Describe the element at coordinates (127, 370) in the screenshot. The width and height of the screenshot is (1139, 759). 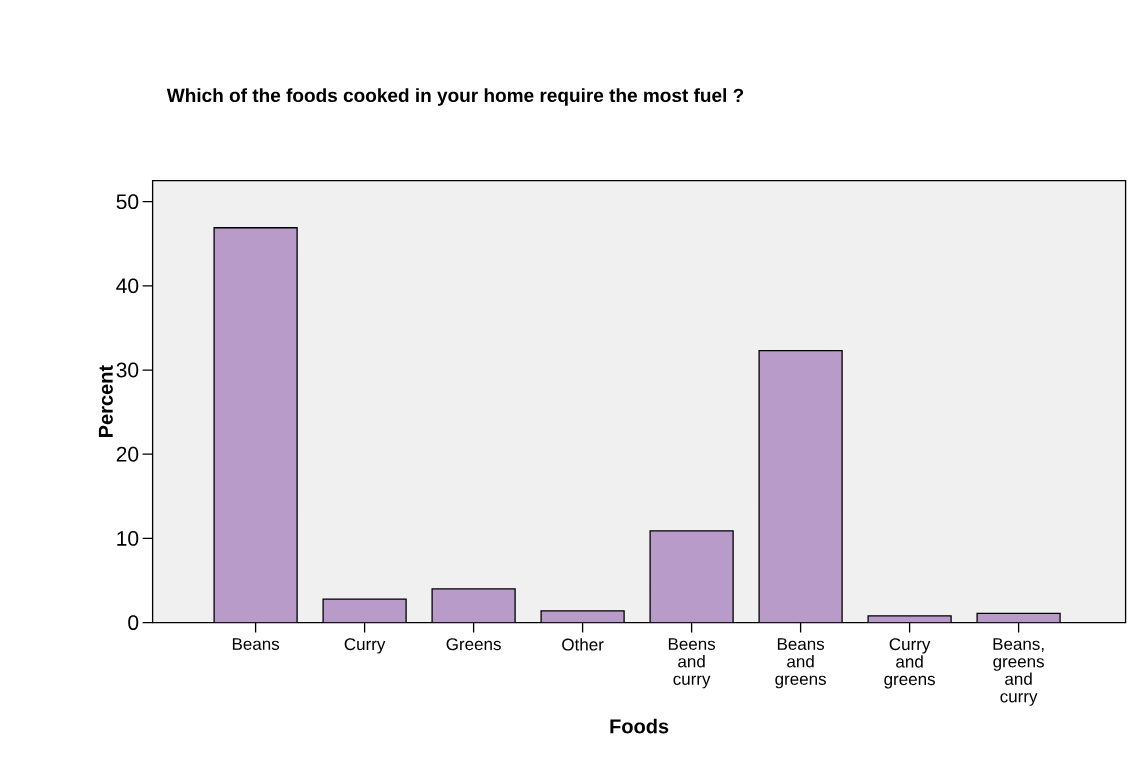
I see `y-tick-label: 30` at that location.